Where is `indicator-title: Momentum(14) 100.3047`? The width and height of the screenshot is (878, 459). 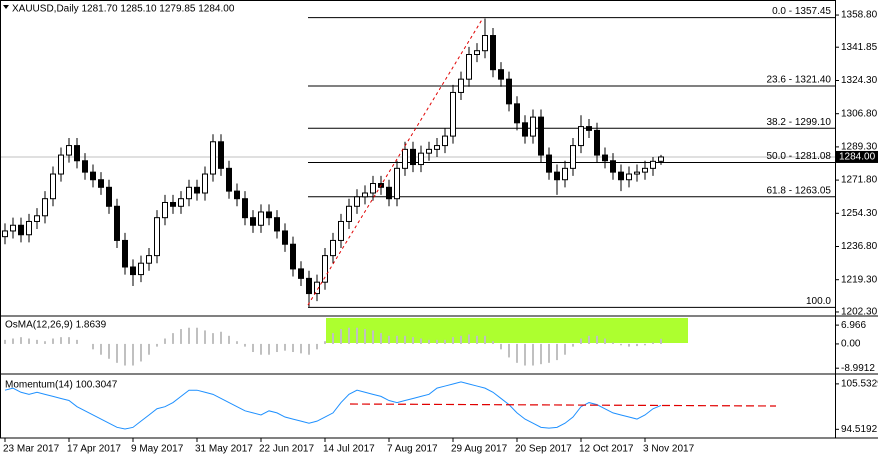 indicator-title: Momentum(14) 100.3047 is located at coordinates (61, 385).